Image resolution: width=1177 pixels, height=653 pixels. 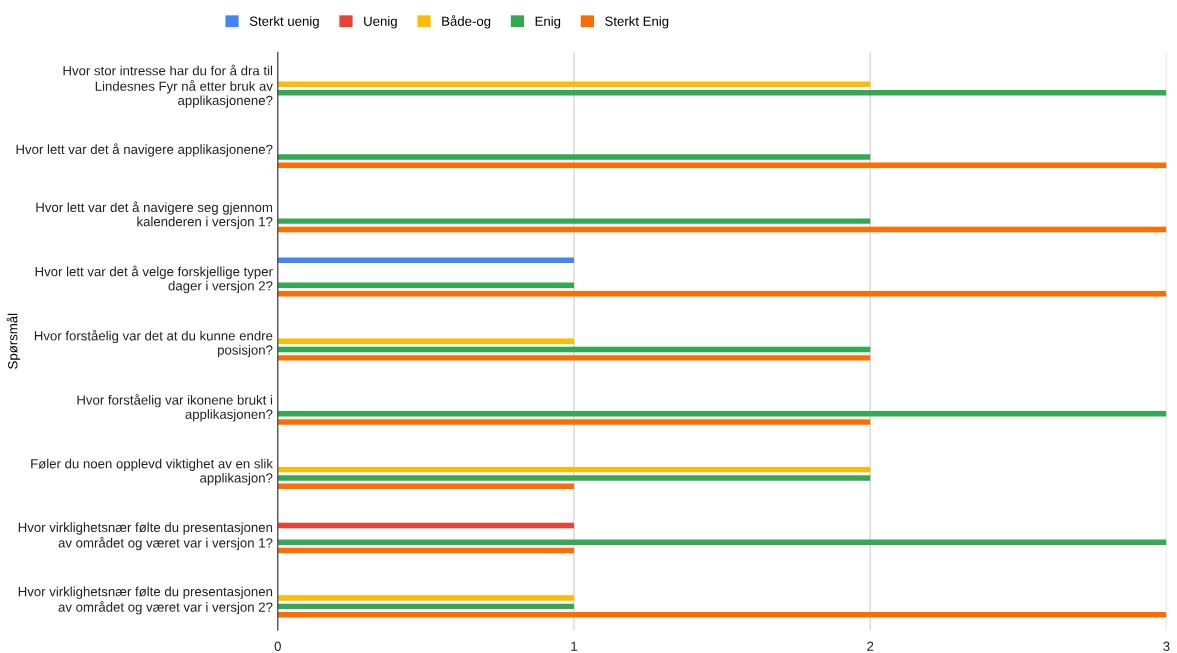 I want to click on legend-label: Både-og, so click(x=466, y=22).